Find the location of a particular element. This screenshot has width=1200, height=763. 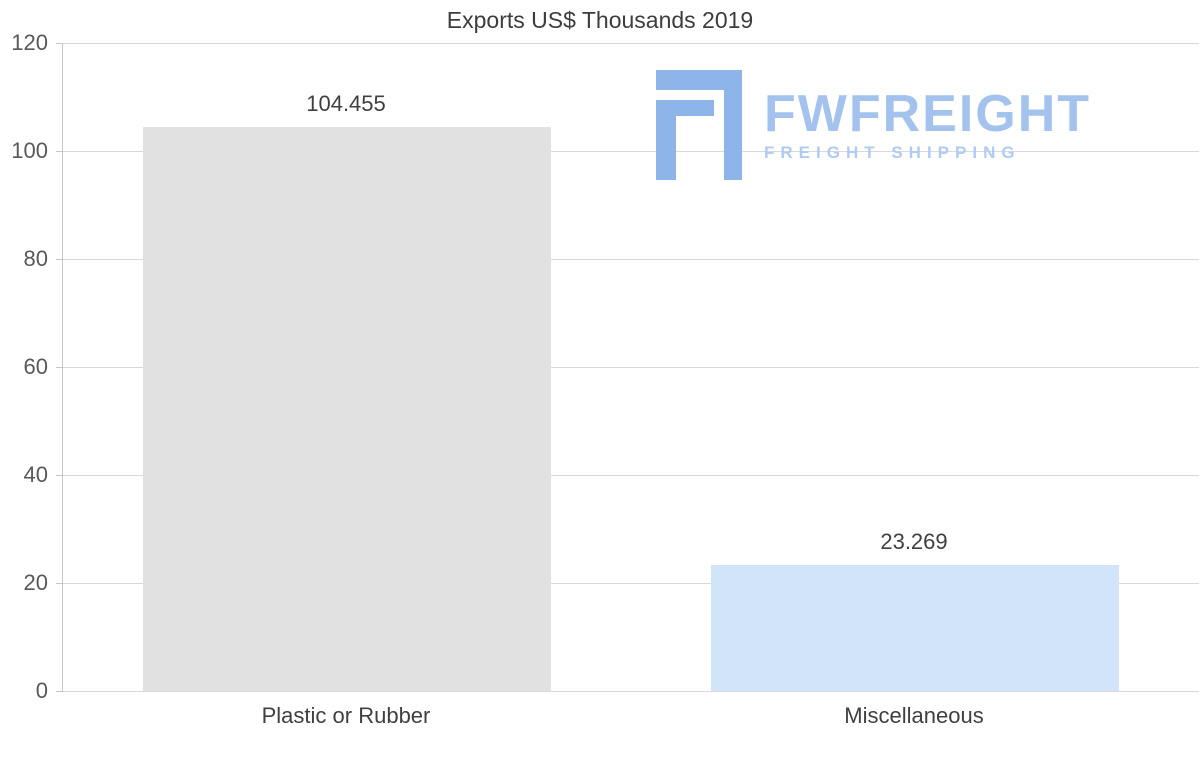

y-tick-label: 100 is located at coordinates (29, 150).